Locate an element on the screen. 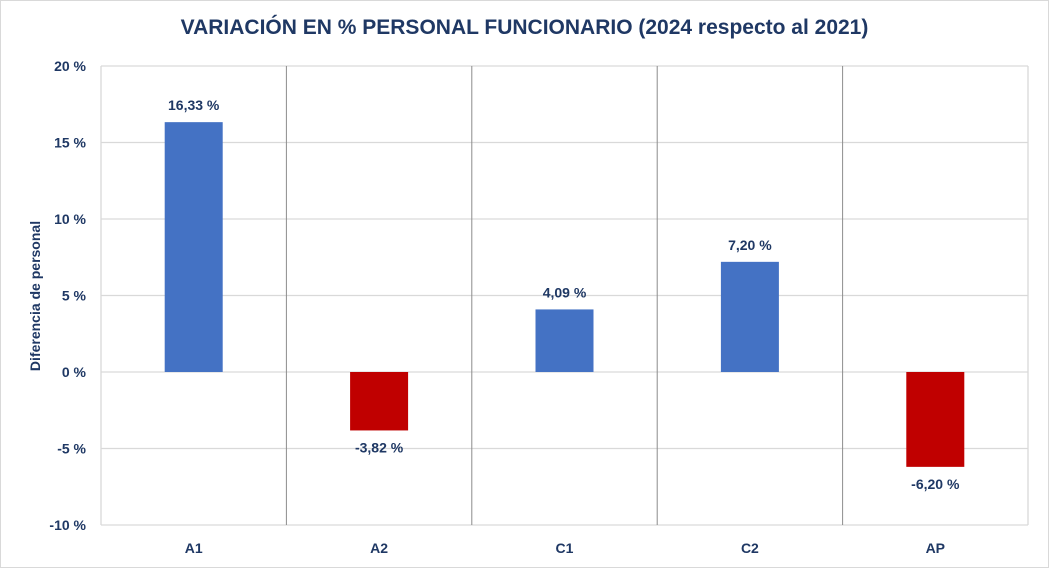 The height and width of the screenshot is (568, 1049). x-tick-label: C2 is located at coordinates (750, 548).